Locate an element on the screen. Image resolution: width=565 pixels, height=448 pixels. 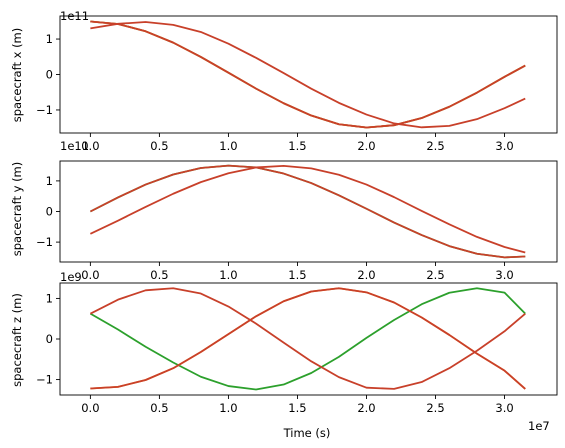
panel-3-y-offset-label: 1e9 is located at coordinates (71, 277).